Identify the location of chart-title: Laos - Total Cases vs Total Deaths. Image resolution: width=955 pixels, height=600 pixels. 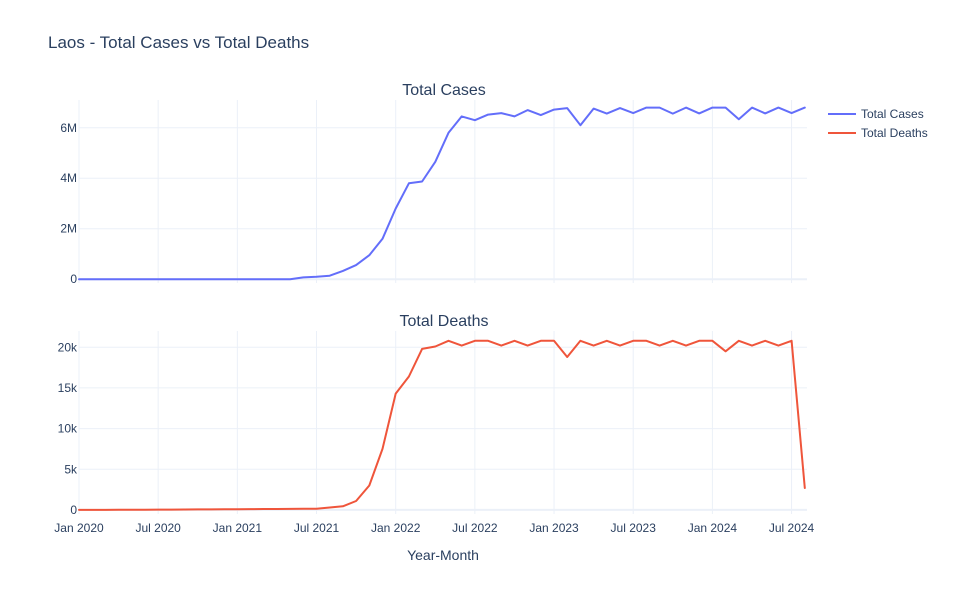
(179, 42).